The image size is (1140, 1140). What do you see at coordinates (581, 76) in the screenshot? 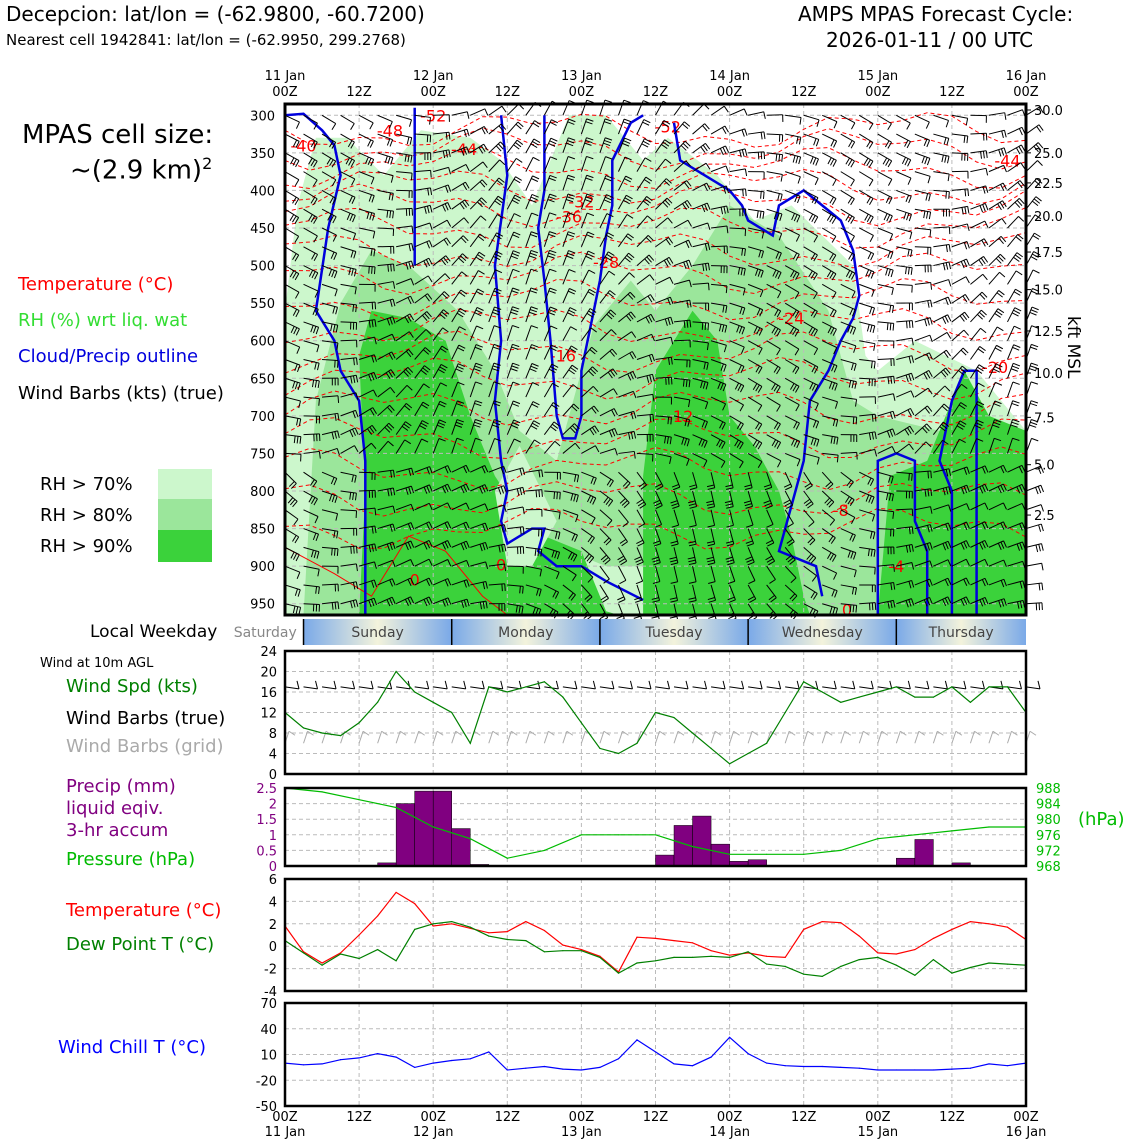
I see `top-date-label: 13 Jan` at bounding box center [581, 76].